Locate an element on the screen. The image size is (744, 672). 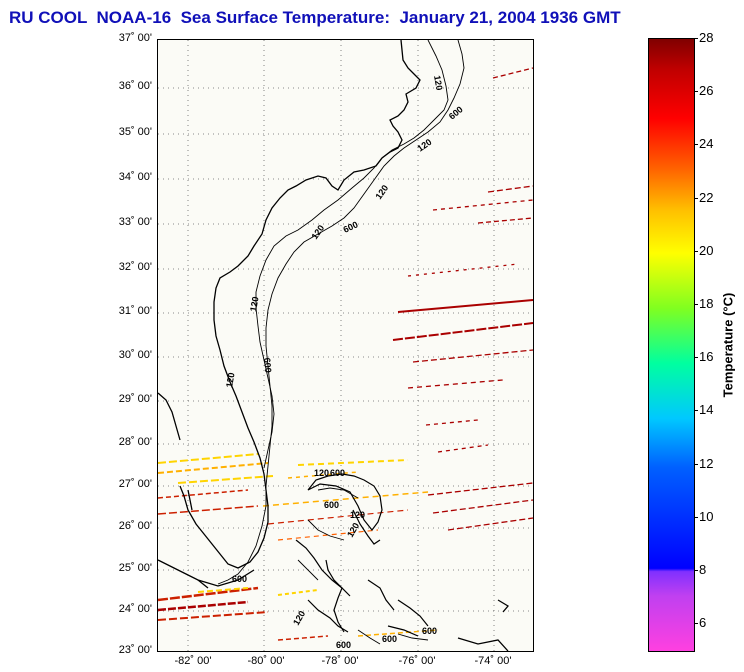
lat-label: 37˚ 00' is located at coordinates (135, 38).